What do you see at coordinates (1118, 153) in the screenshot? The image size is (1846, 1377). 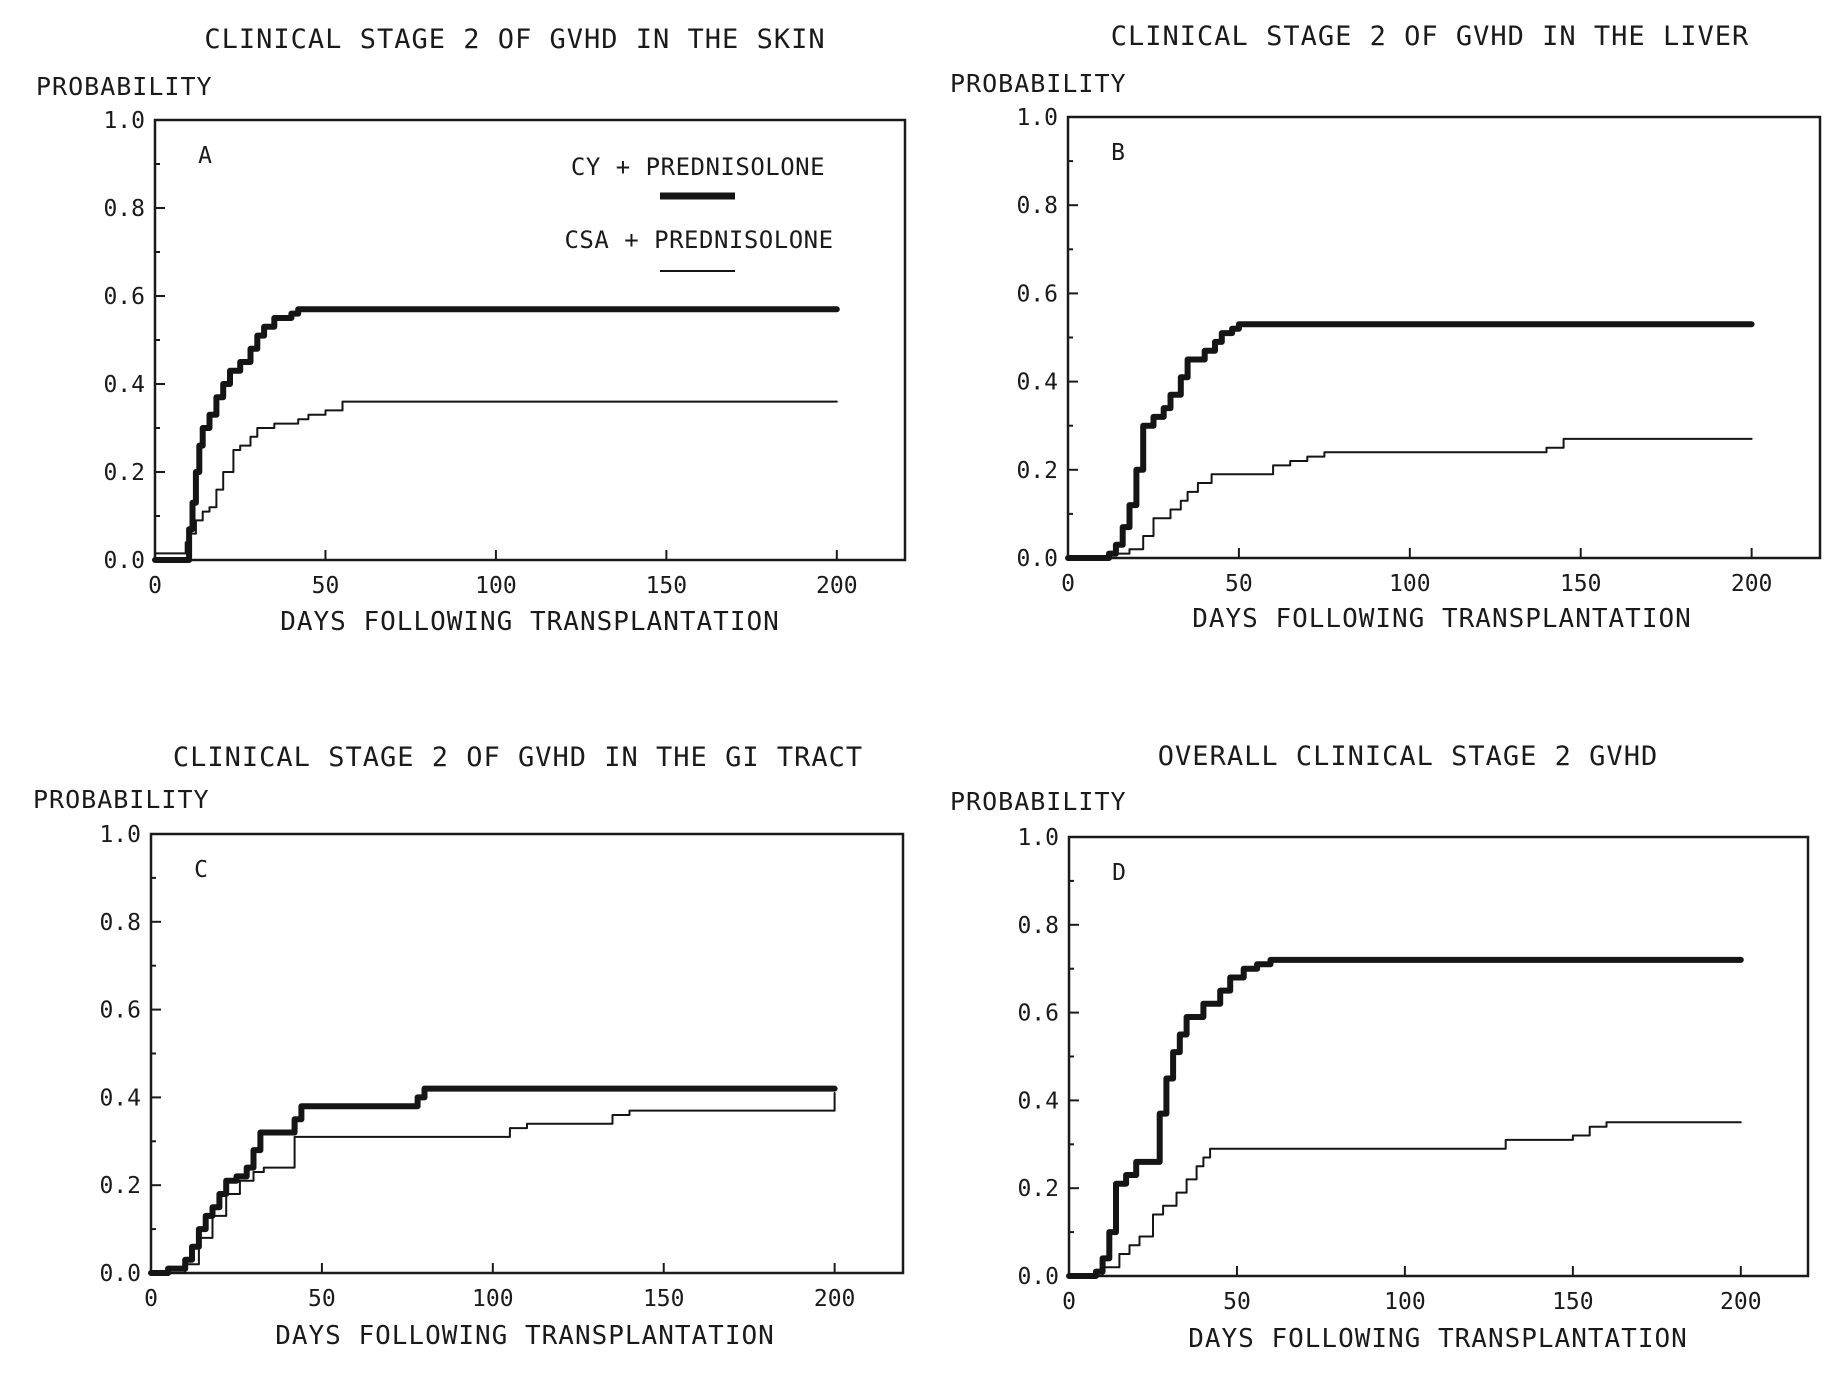 I see `panel-b-letter: B` at bounding box center [1118, 153].